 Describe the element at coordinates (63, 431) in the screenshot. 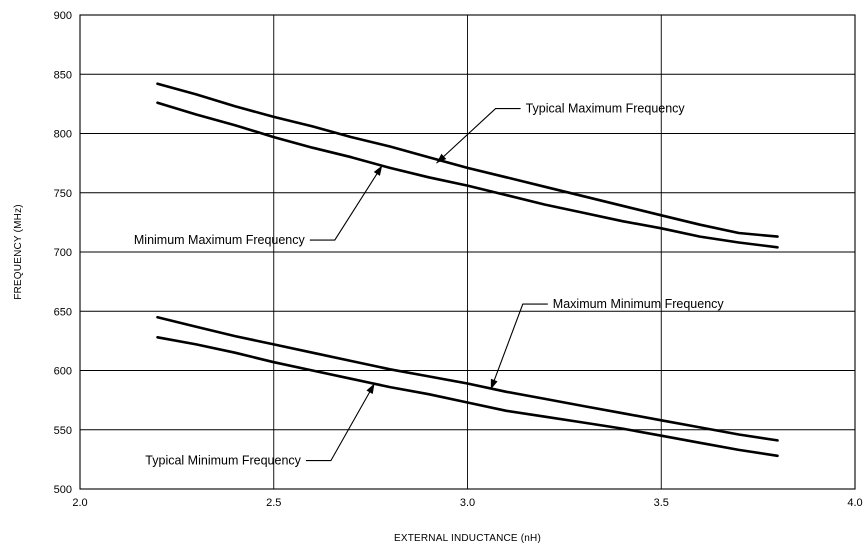

I see `y-tick-label: 550` at that location.